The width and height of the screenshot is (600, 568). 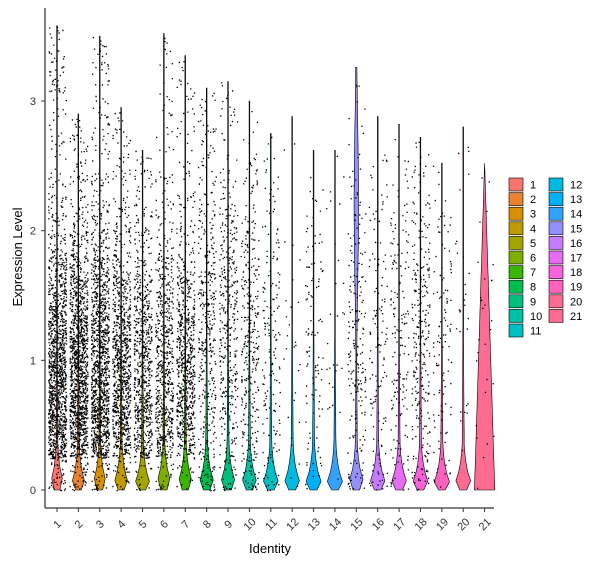 What do you see at coordinates (442, 524) in the screenshot?
I see `x-tick-label: 19` at bounding box center [442, 524].